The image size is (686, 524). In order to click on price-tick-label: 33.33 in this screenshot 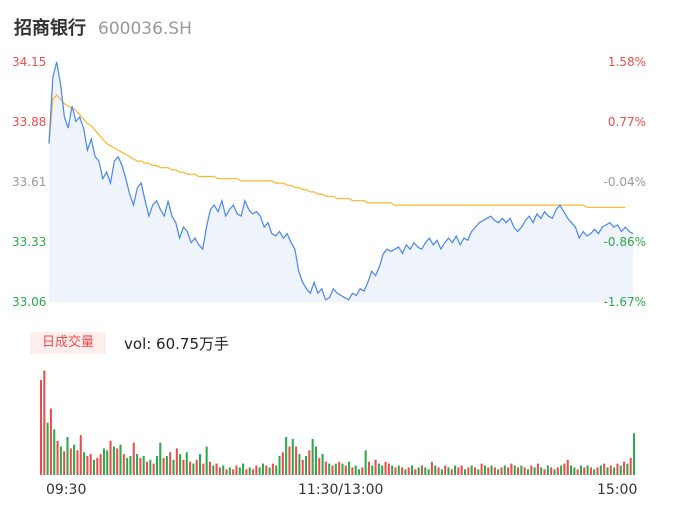, I will do `click(29, 242)`.